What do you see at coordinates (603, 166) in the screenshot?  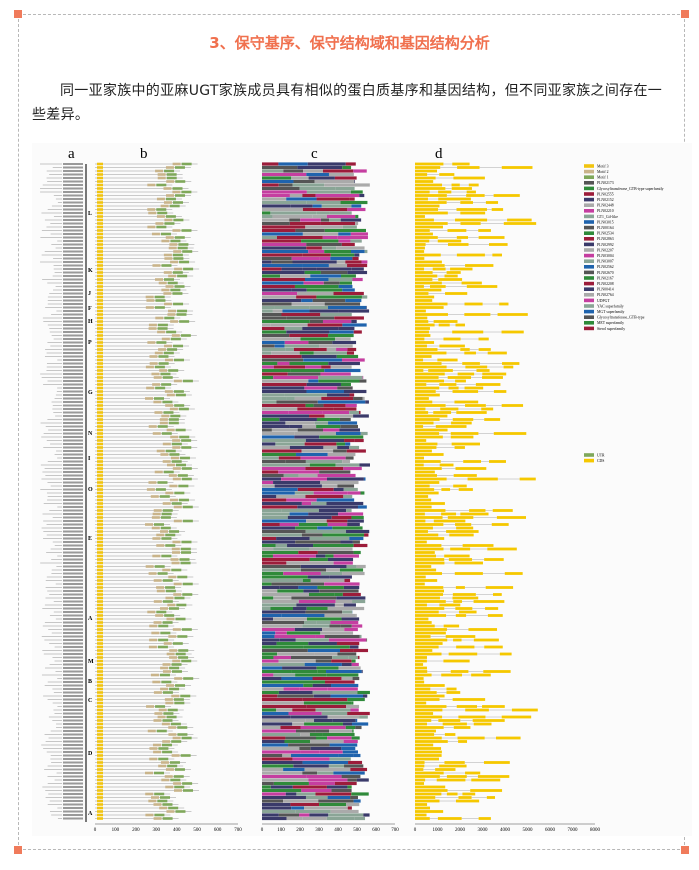 I see `legend-label: Motif 3` at bounding box center [603, 166].